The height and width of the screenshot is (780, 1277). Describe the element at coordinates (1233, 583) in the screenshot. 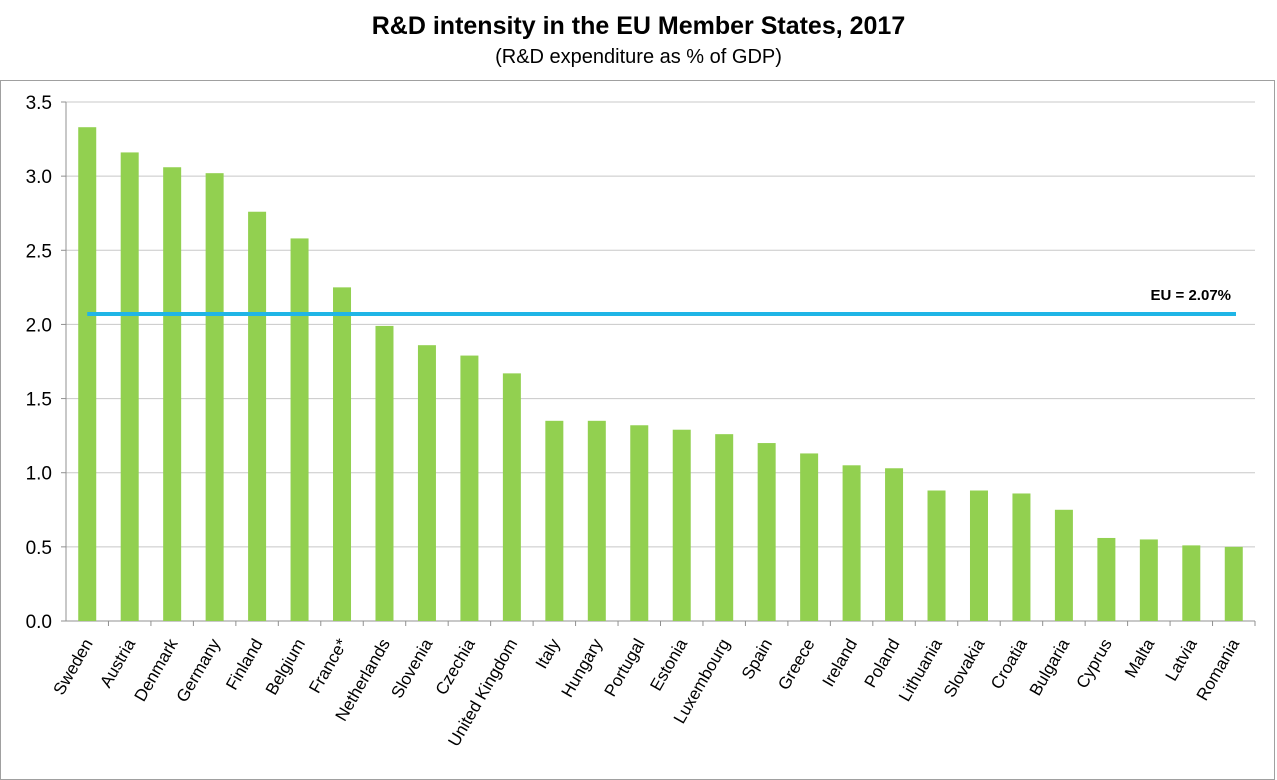

I see `bar-romania` at that location.